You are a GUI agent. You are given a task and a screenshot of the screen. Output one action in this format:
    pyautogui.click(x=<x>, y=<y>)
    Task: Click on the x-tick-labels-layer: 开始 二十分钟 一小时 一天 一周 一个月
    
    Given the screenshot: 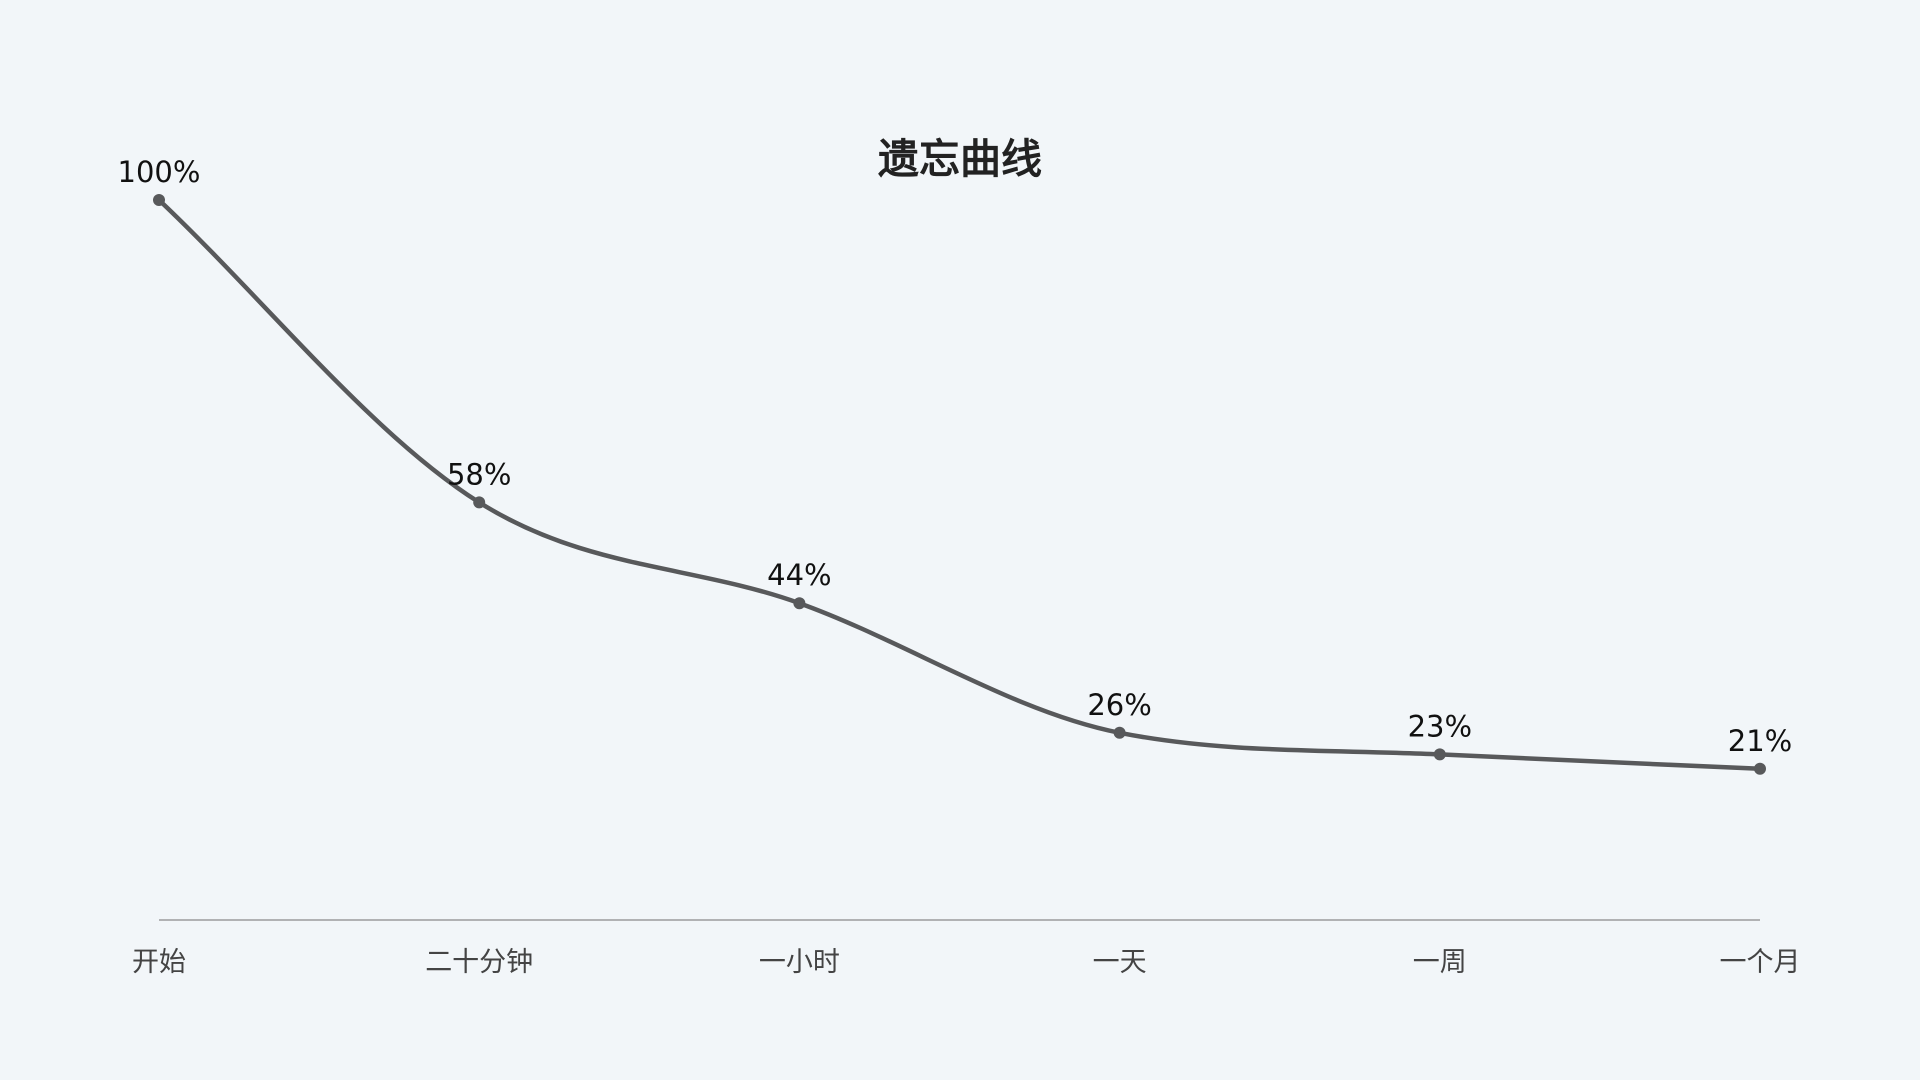 What is the action you would take?
    pyautogui.click(x=966, y=962)
    